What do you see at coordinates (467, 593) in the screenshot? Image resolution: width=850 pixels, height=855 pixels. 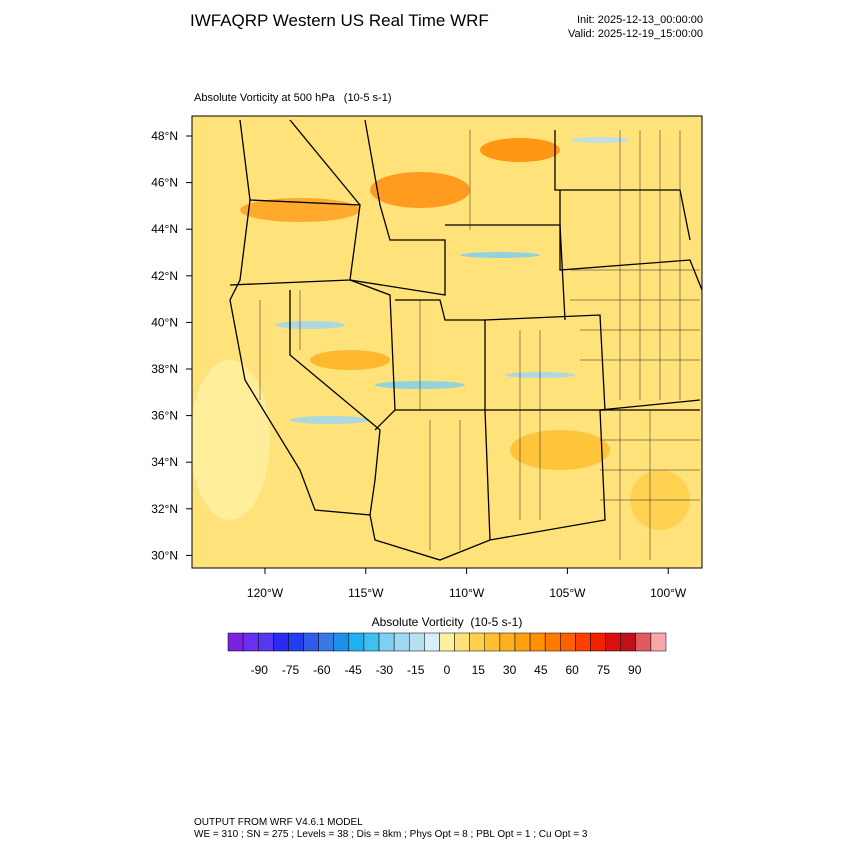 I see `lon-label: 110°W` at bounding box center [467, 593].